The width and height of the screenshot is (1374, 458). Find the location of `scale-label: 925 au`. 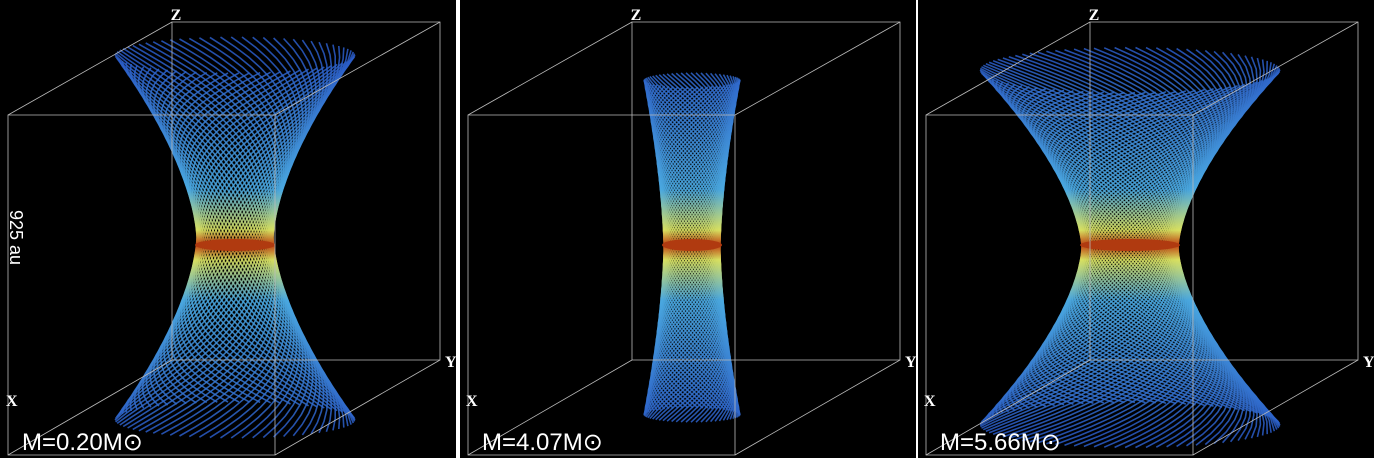

scale-label: 925 au is located at coordinates (16, 237).